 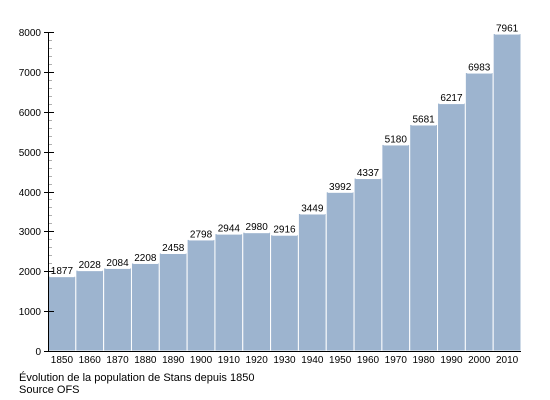 I want to click on x-tick-label-1950: 1950, so click(x=340, y=360).